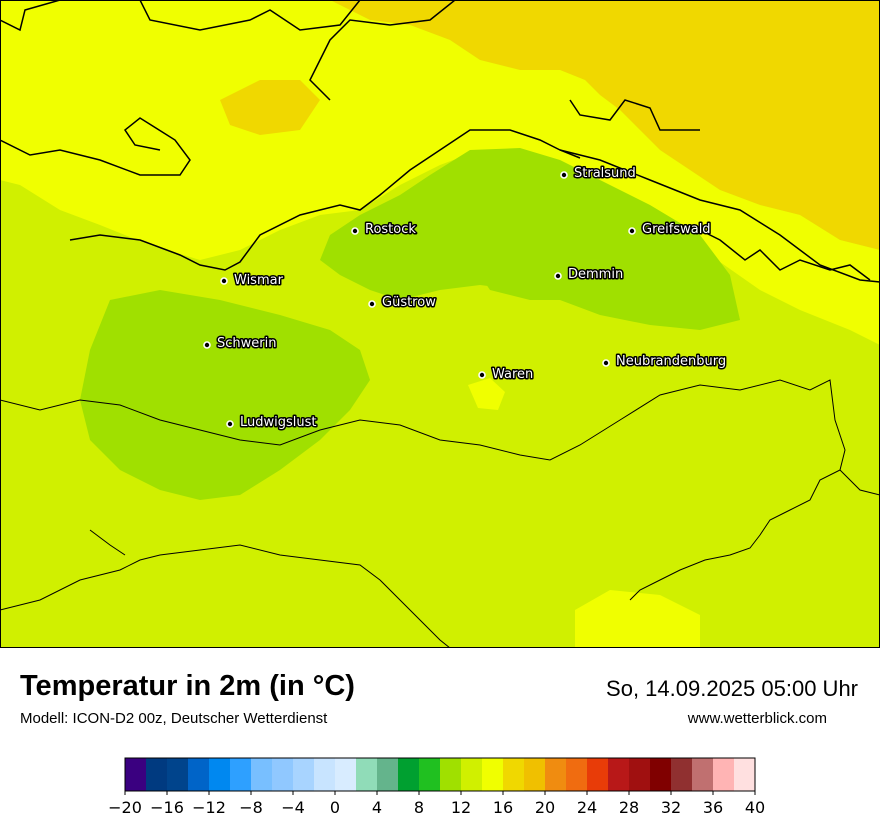 The width and height of the screenshot is (880, 830). What do you see at coordinates (530, 277) in the screenshot?
I see `cool-inland-patch` at bounding box center [530, 277].